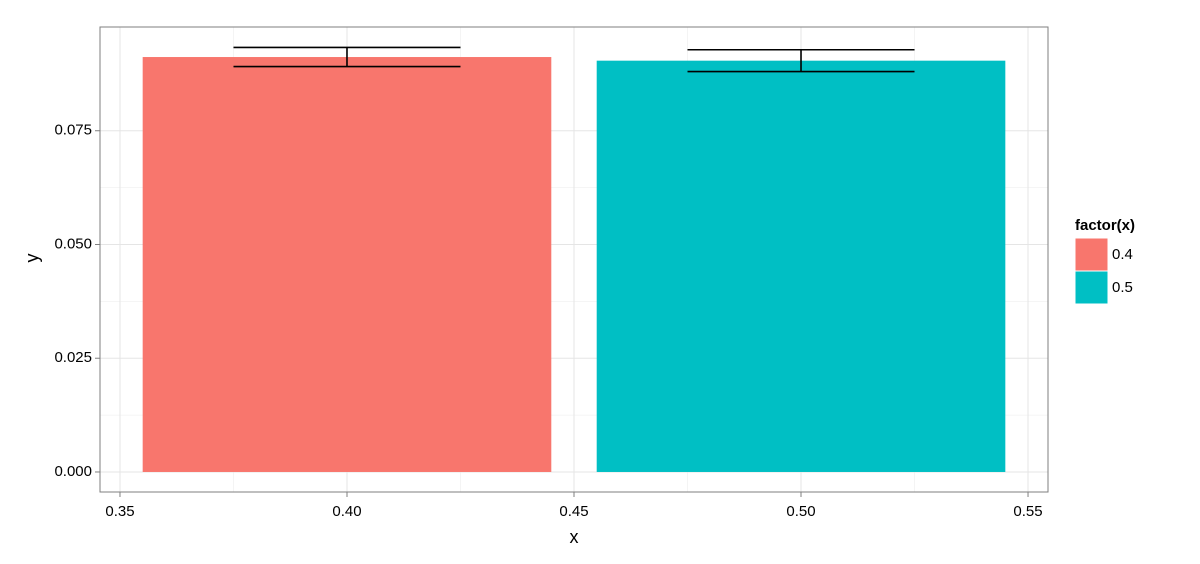 This screenshot has height=564, width=1200. I want to click on x-tick-label: 0.35, so click(119, 511).